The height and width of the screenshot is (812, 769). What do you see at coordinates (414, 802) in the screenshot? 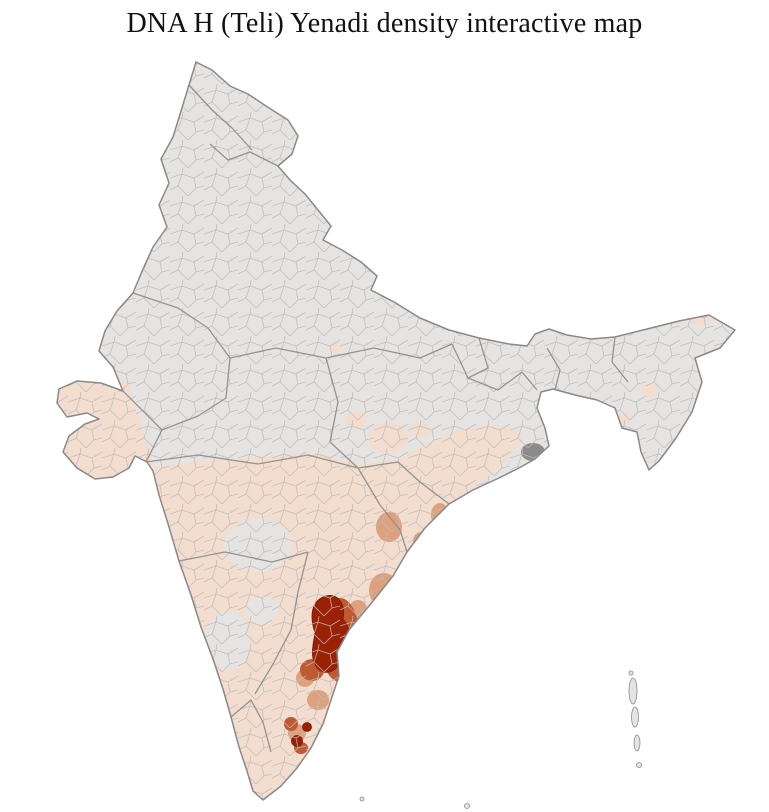
I see `small-islands` at bounding box center [414, 802].